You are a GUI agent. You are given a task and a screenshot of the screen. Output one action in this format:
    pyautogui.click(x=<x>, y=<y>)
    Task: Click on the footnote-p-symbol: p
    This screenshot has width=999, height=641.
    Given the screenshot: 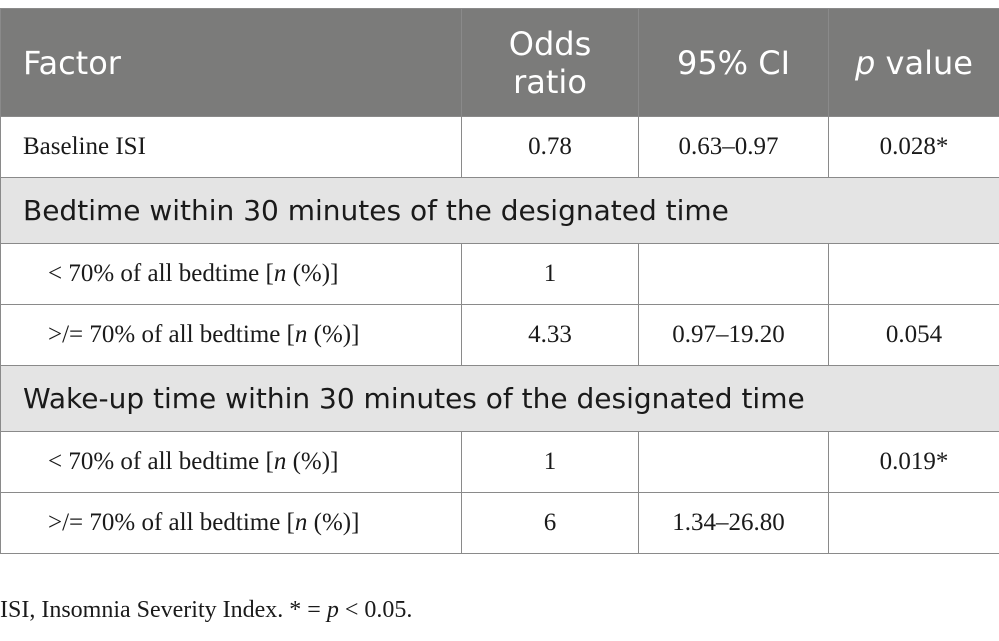 What is the action you would take?
    pyautogui.click(x=332, y=610)
    